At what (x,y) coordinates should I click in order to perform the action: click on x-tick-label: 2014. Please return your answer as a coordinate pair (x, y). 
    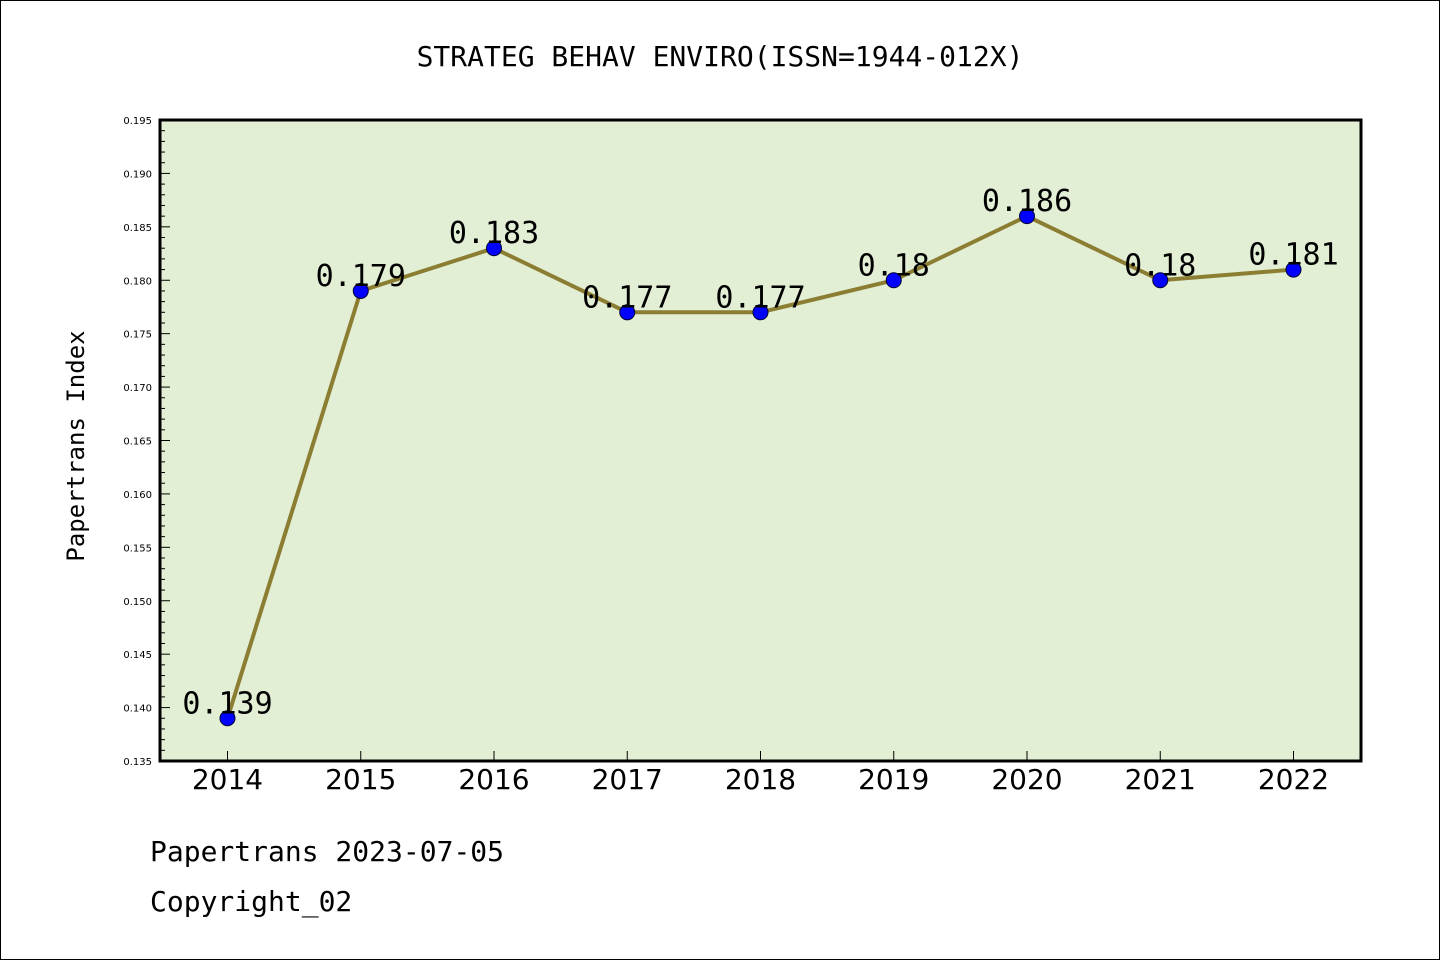
    Looking at the image, I should click on (227, 779).